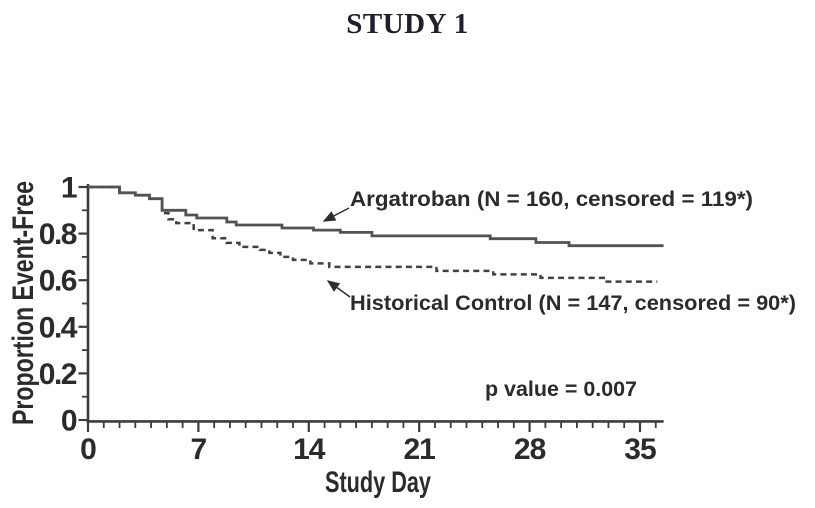  I want to click on p-value-label: p value = 0.007, so click(561, 389).